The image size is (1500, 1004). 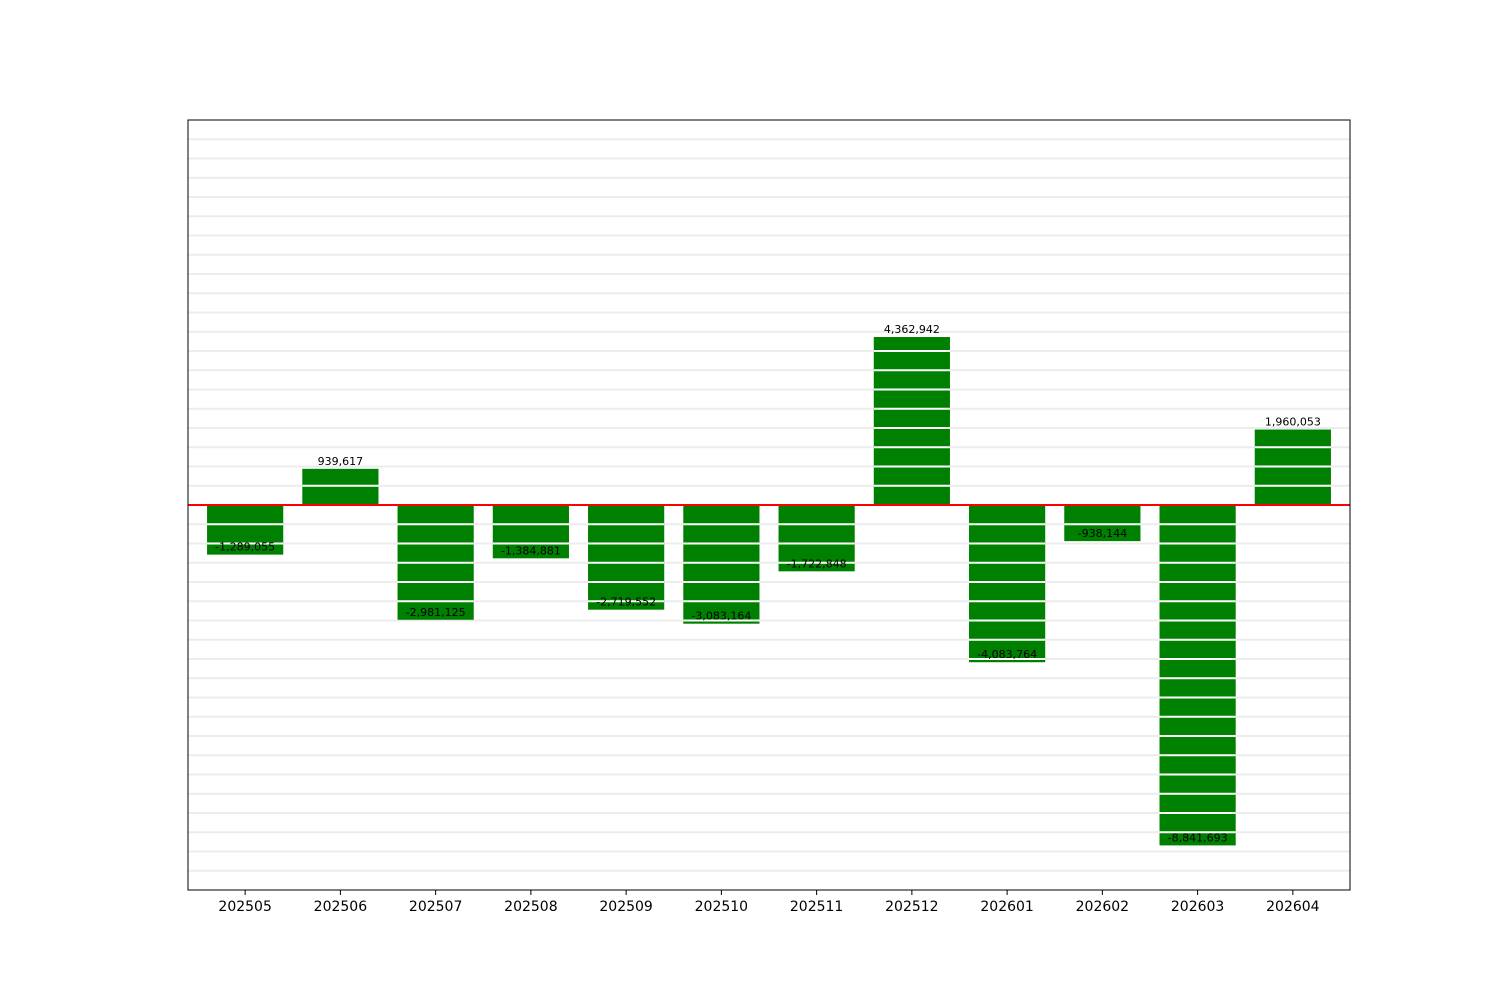 What do you see at coordinates (341, 461) in the screenshot?
I see `data-label-202506: 939,617` at bounding box center [341, 461].